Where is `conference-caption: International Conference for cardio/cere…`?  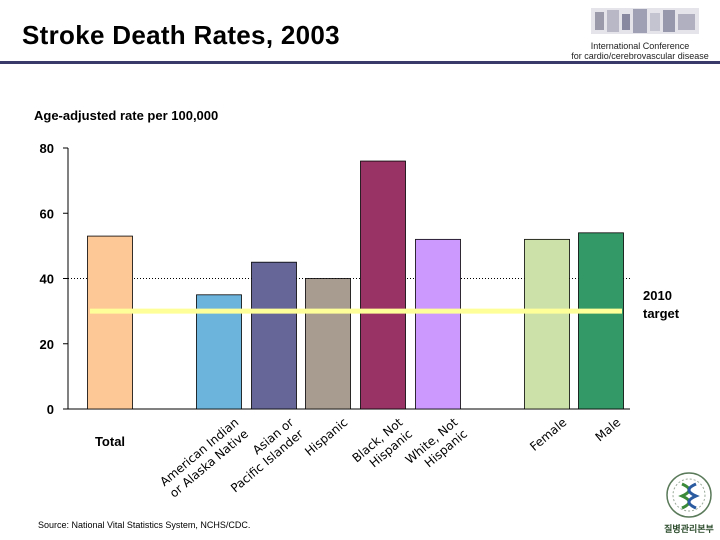 conference-caption: International Conference for cardio/cere… is located at coordinates (640, 51).